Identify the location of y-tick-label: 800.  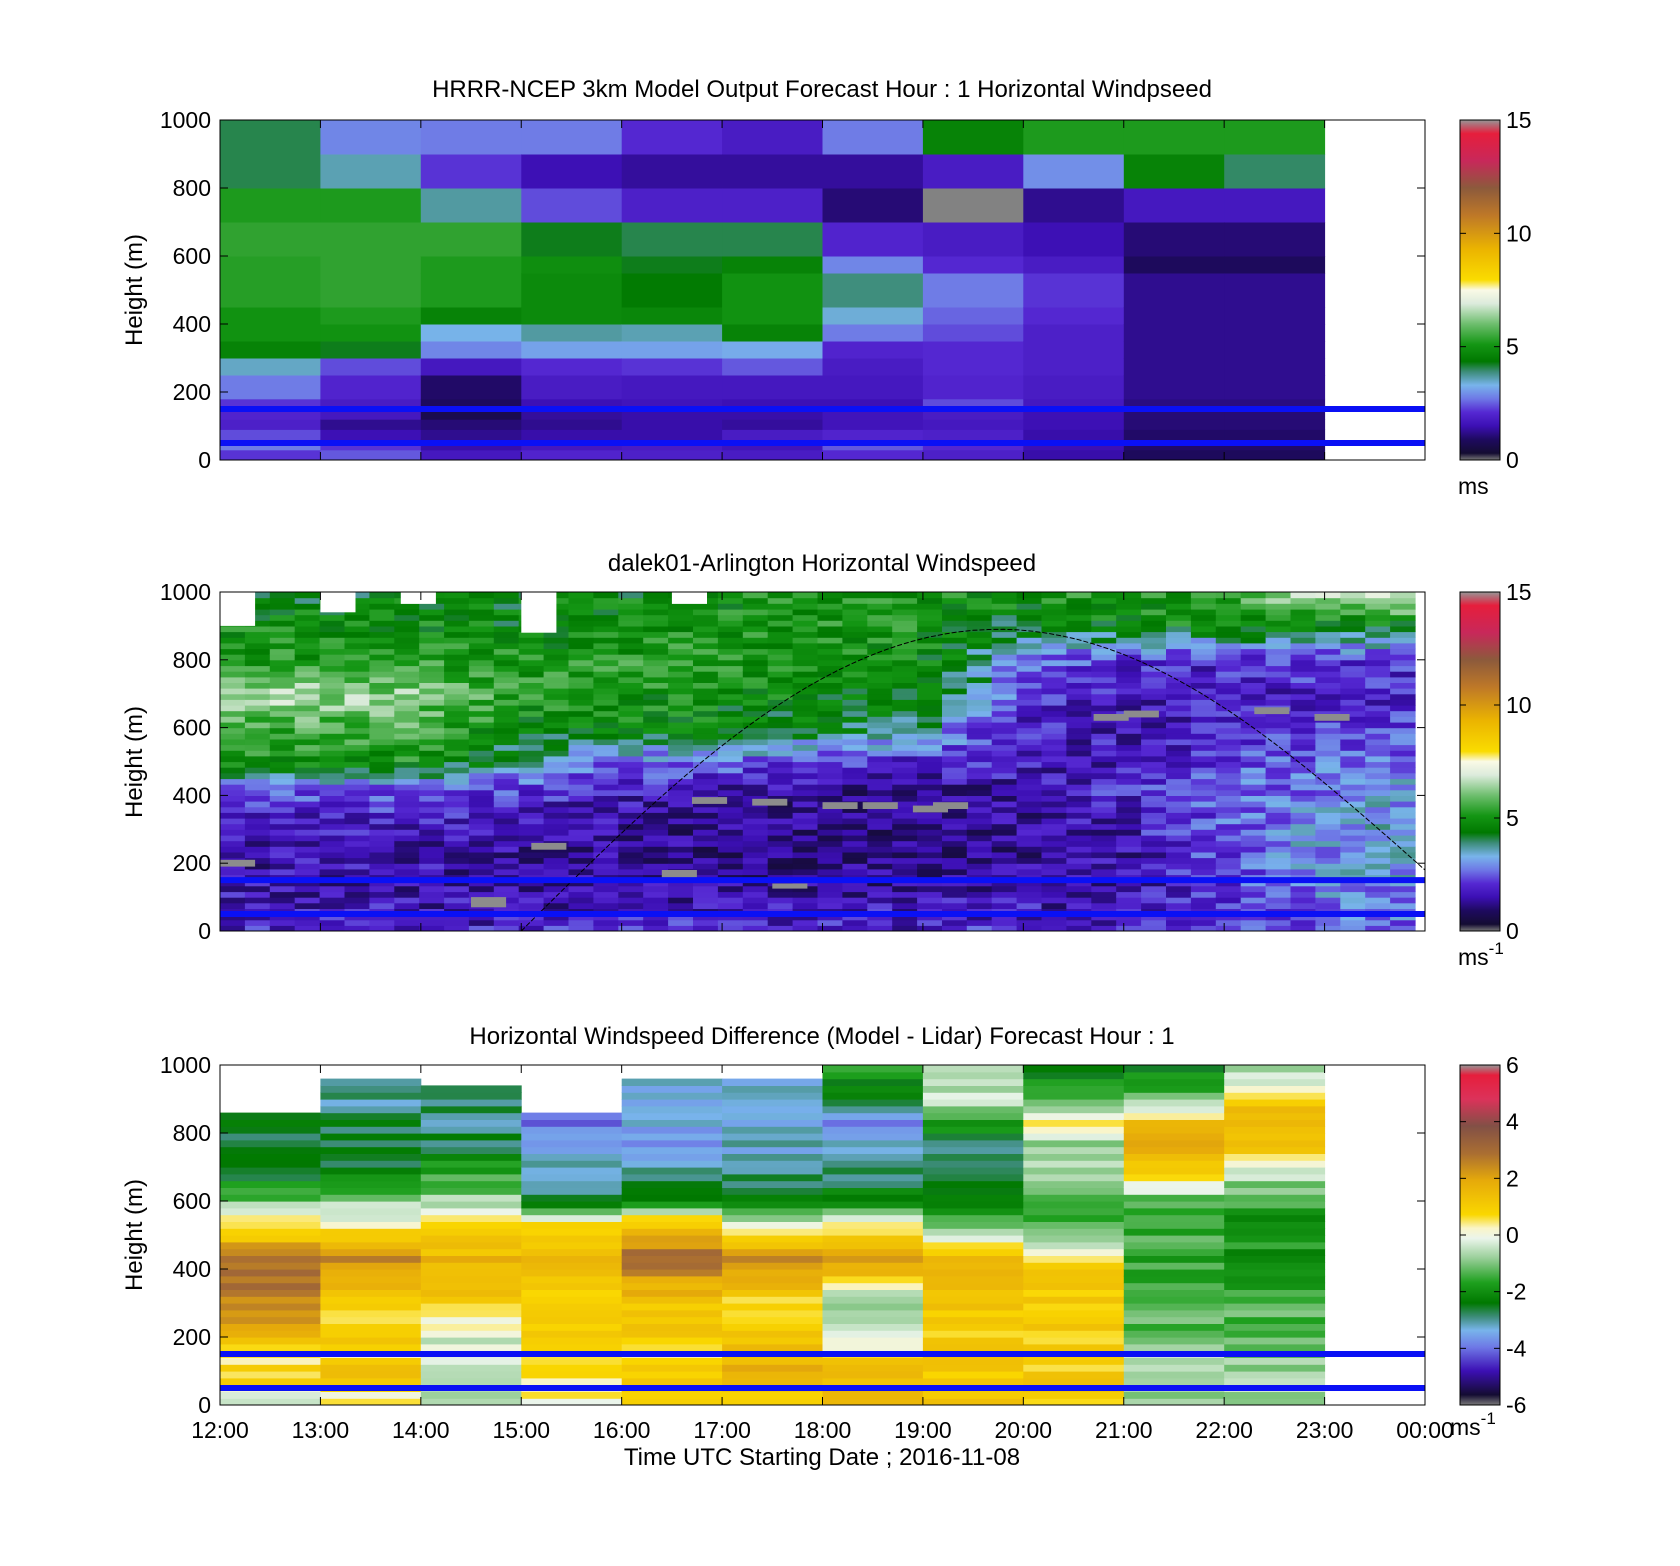
(192, 1133).